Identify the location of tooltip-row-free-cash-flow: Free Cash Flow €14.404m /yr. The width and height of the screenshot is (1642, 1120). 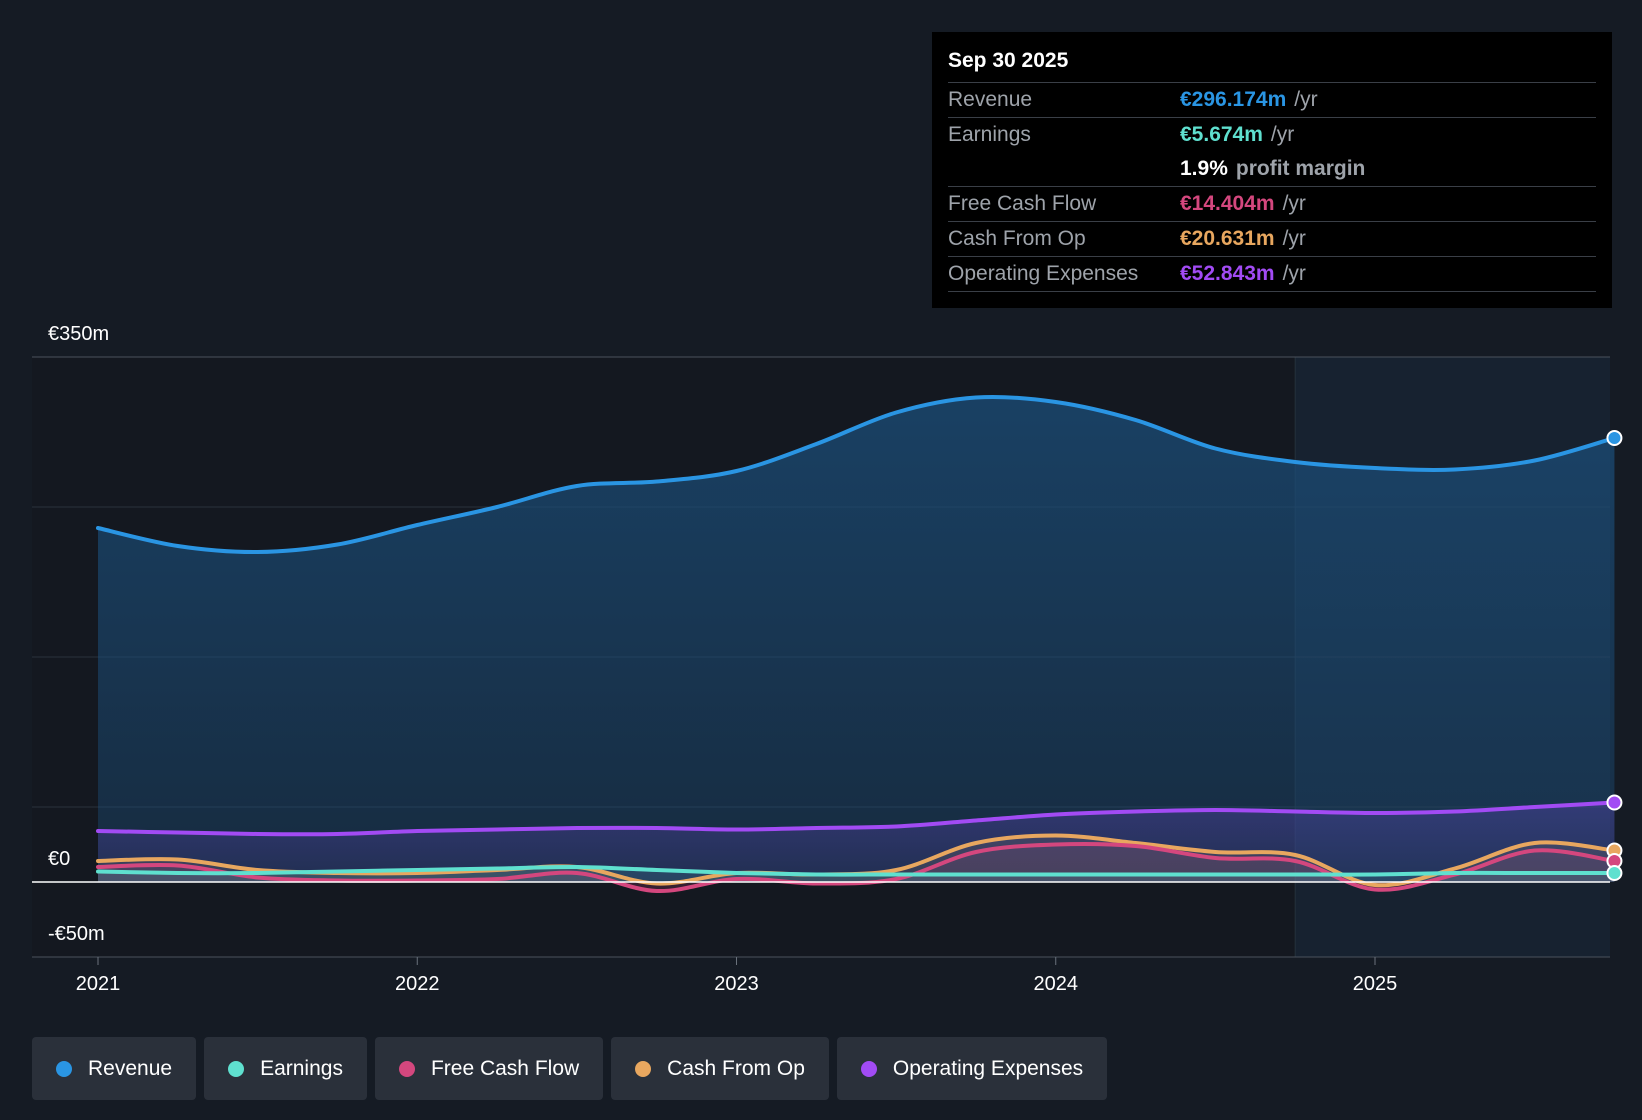
(1272, 204).